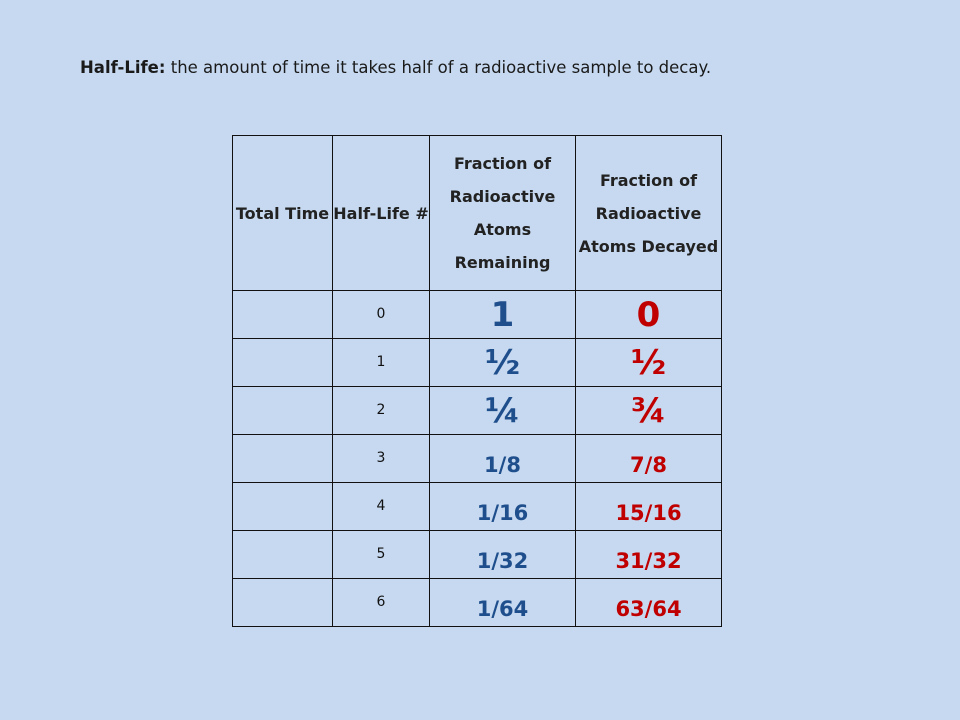  I want to click on fraction-decayed: ¾, so click(648, 411).